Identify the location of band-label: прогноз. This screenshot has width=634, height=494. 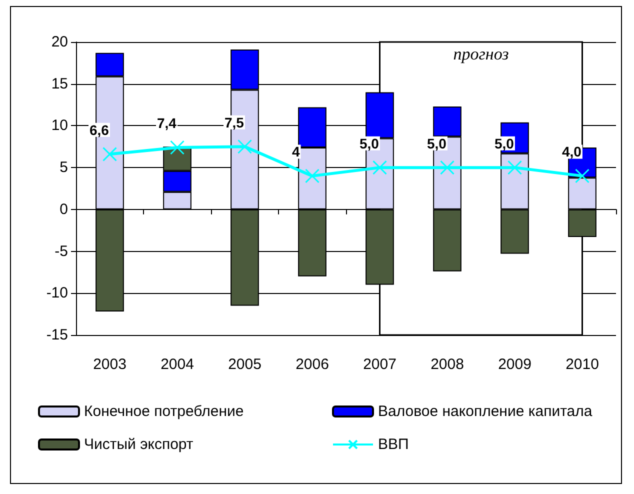
(481, 54).